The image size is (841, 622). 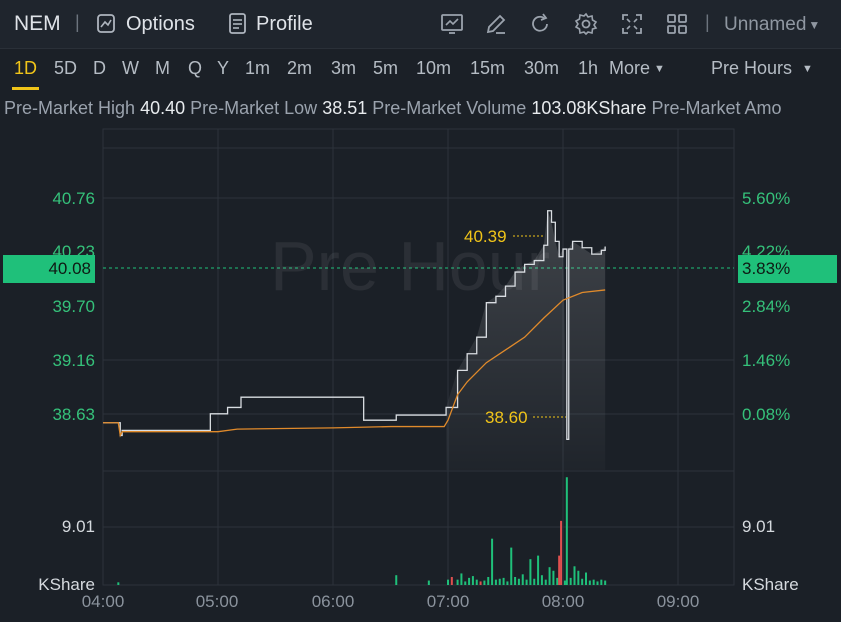 I want to click on profile-label: Profile, so click(x=284, y=23).